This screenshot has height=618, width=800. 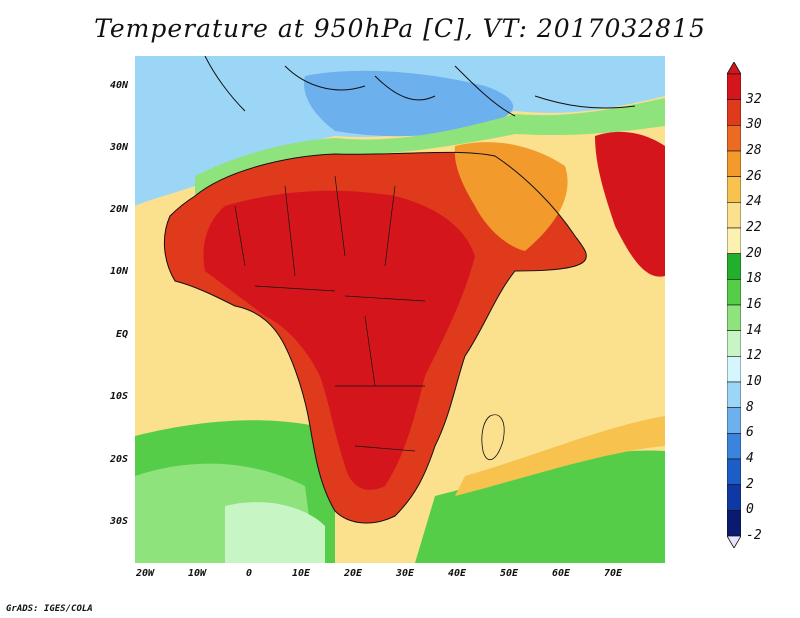 I want to click on india-land, so click(x=630, y=204).